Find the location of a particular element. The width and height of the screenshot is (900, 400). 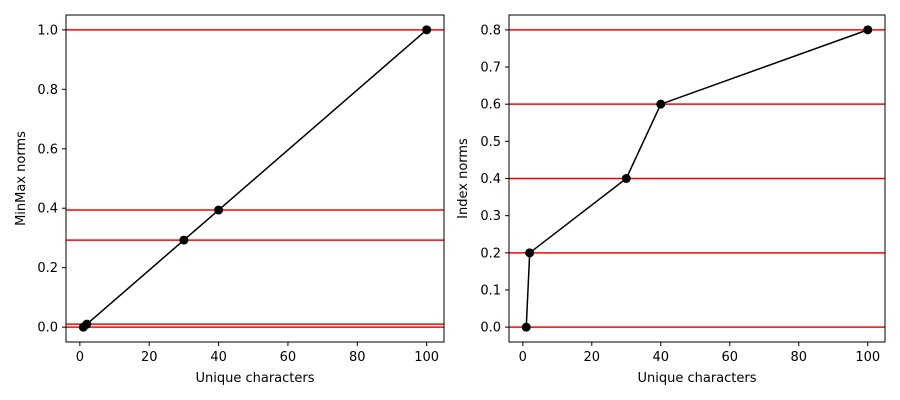

chart-2-y-tick-label-9: 0.8 is located at coordinates (490, 30).